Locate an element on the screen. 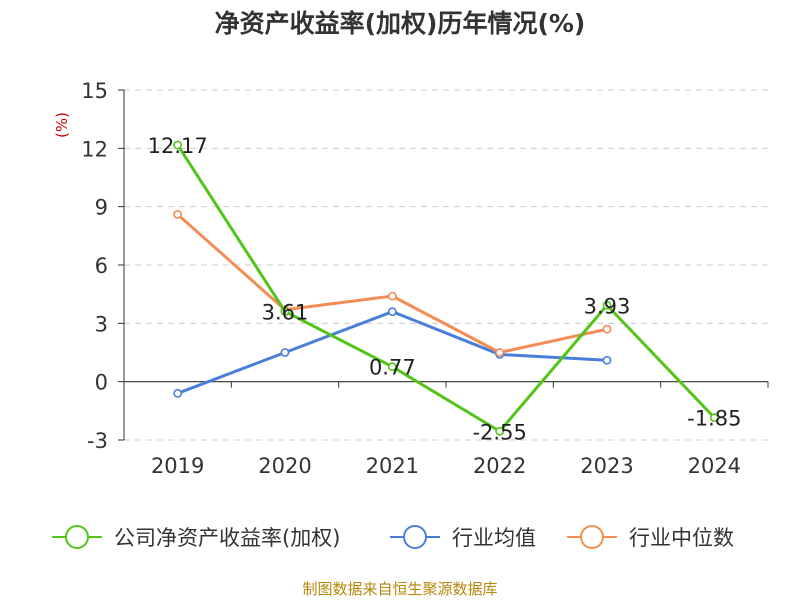  legend-item: 行业中位数 is located at coordinates (650, 537).